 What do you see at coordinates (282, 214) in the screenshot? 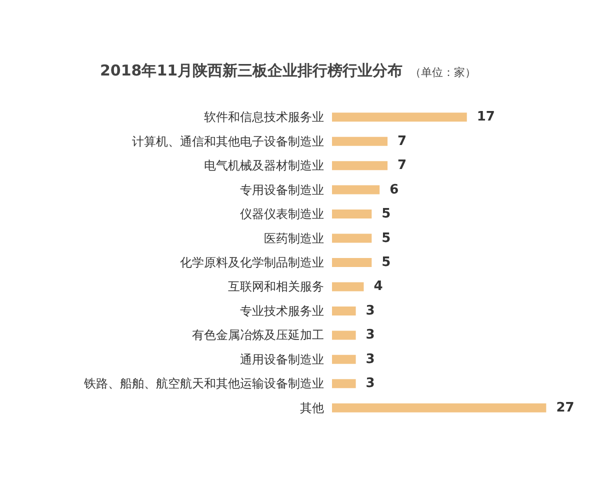
I see `y-tick-label: 仪器仪表制造业` at bounding box center [282, 214].